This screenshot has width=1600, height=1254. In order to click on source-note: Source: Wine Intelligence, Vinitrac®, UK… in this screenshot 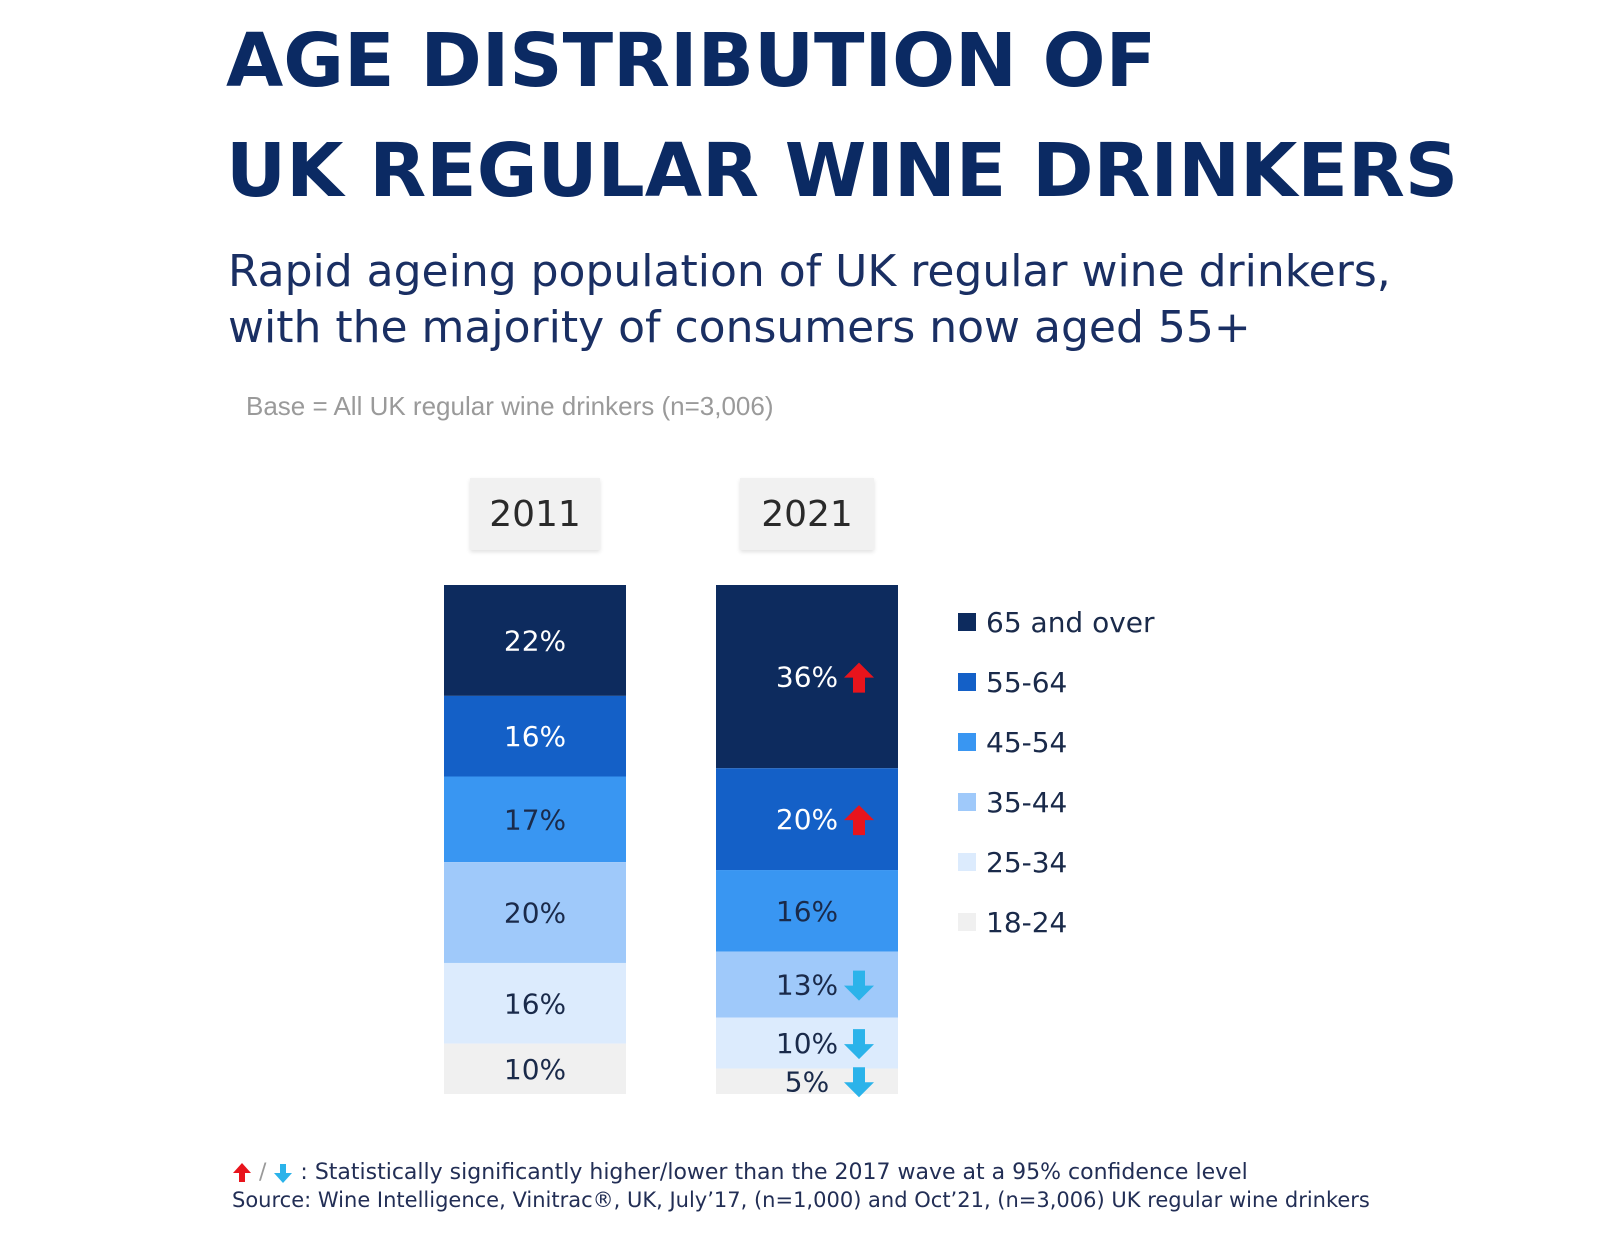, I will do `click(801, 1200)`.